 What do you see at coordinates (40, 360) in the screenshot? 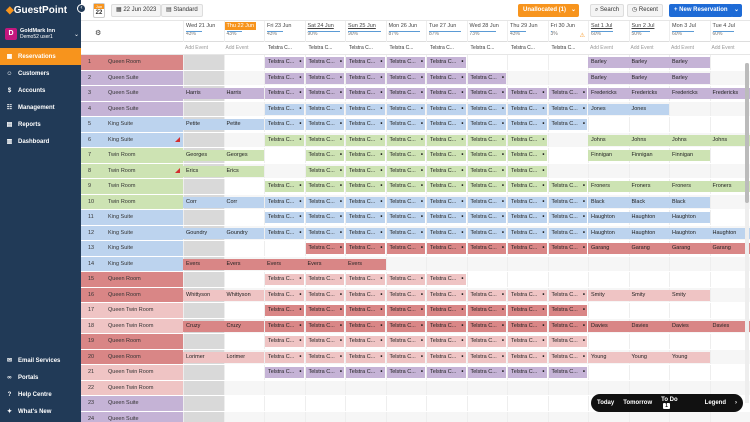
I see `nav-item-email-services: ✉ Email Services` at bounding box center [40, 360].